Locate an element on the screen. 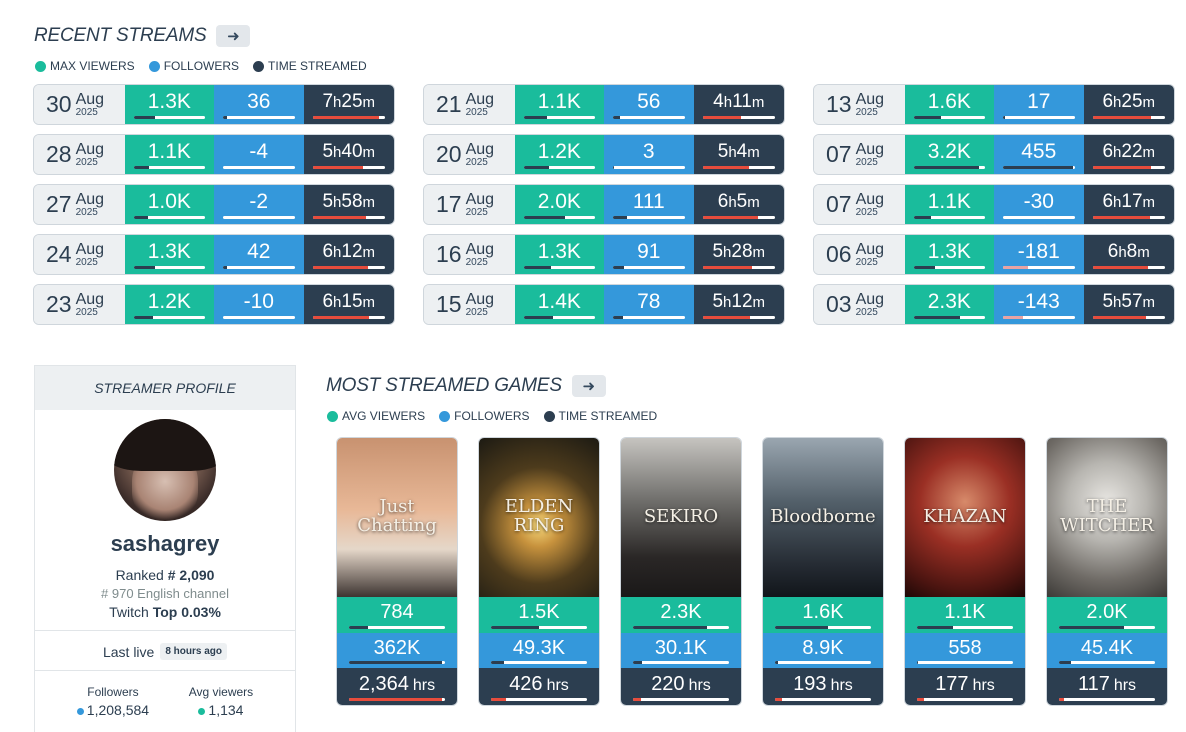 This screenshot has width=1186, height=732. game-card: ELDEN RING 1.5K 49.3K 426 hrs is located at coordinates (539, 571).